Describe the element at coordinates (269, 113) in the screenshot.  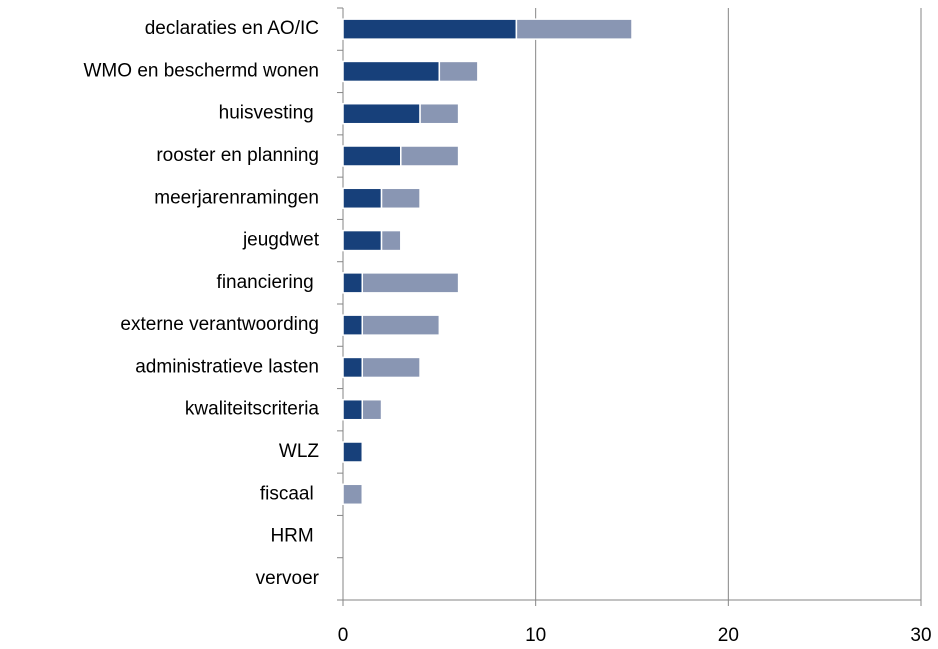
I see `y-tick-label: huisvesting` at that location.